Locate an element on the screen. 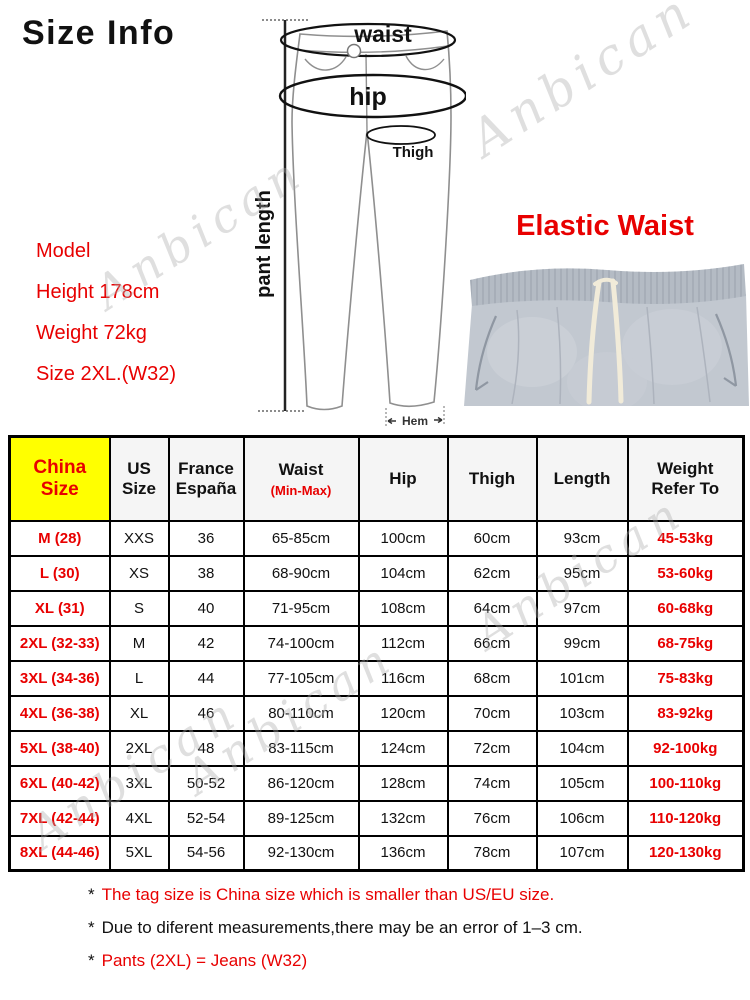 The height and width of the screenshot is (1000, 750). table-cell: 78cm is located at coordinates (492, 853).